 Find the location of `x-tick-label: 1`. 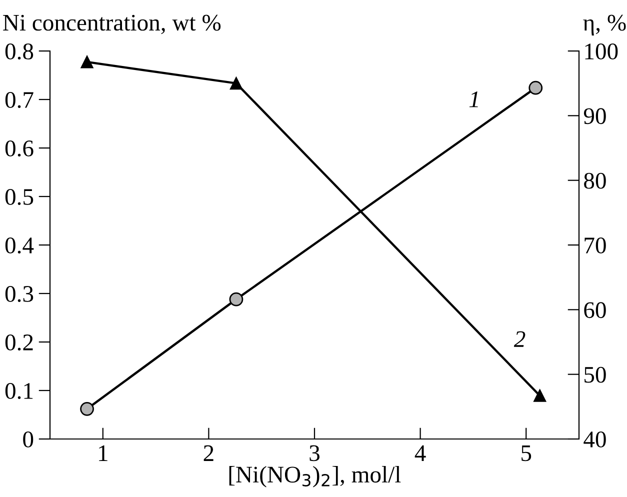

x-tick-label: 1 is located at coordinates (103, 453).